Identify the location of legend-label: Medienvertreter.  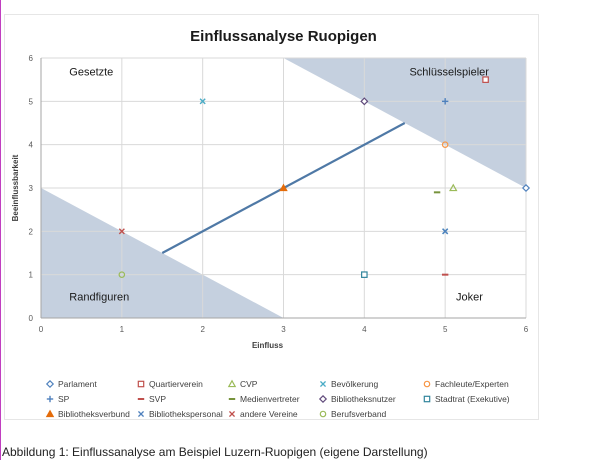
(270, 399).